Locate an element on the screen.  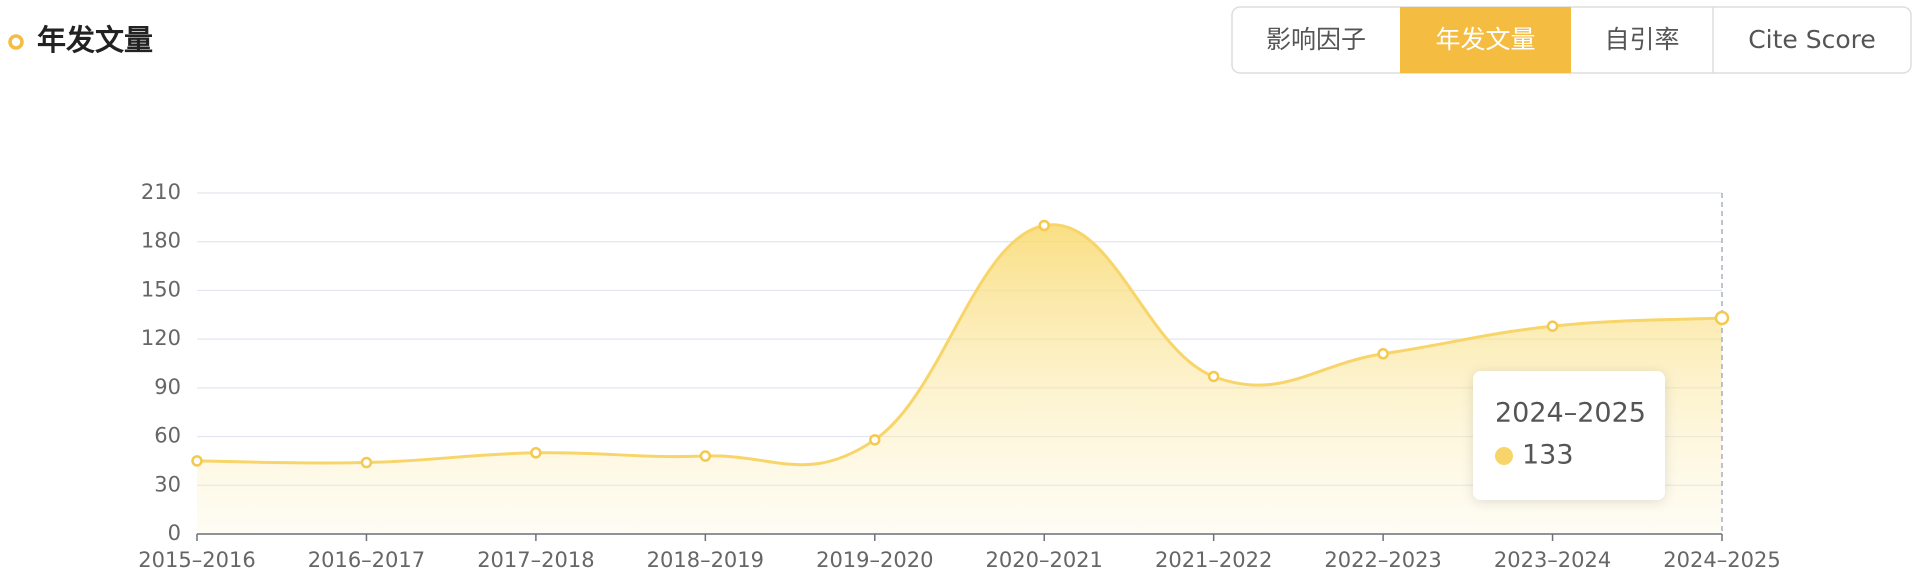
x-tick-label: 2018–2019 is located at coordinates (705, 560).